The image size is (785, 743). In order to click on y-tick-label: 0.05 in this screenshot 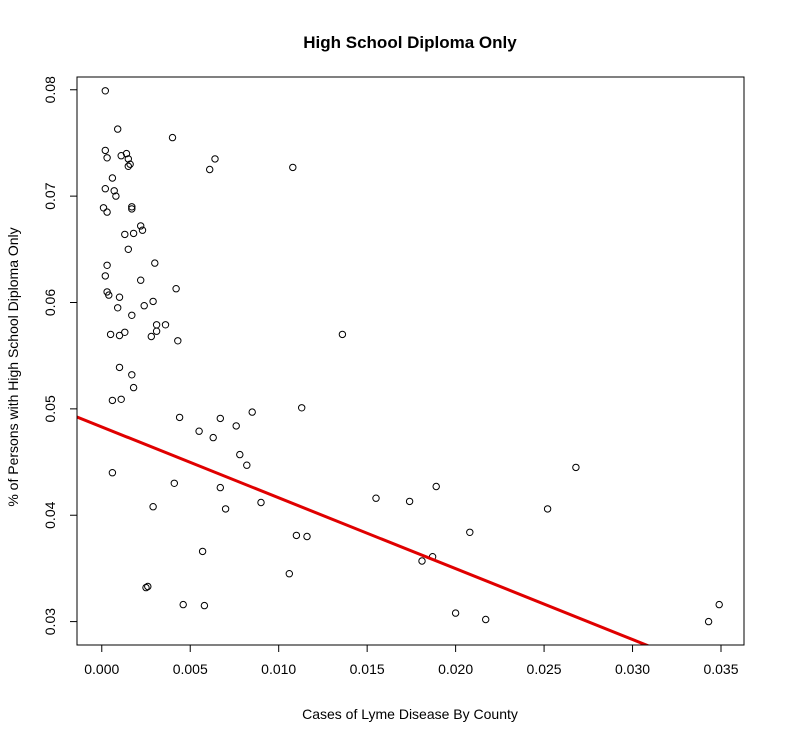, I will do `click(50, 408)`.